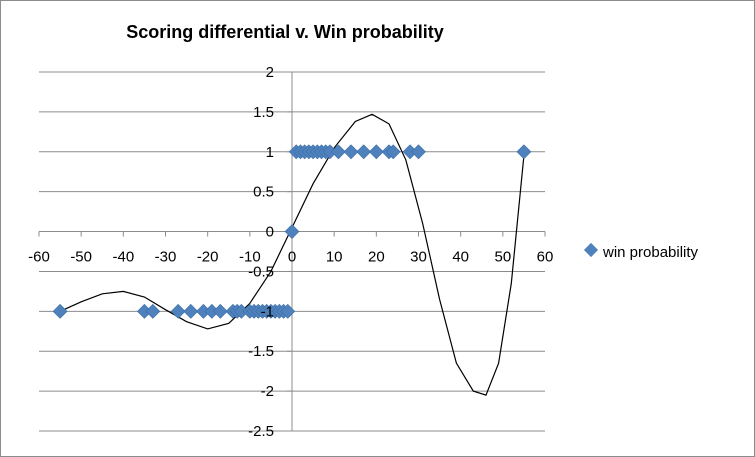  I want to click on y-tick-label-5: -0.5, so click(261, 271).